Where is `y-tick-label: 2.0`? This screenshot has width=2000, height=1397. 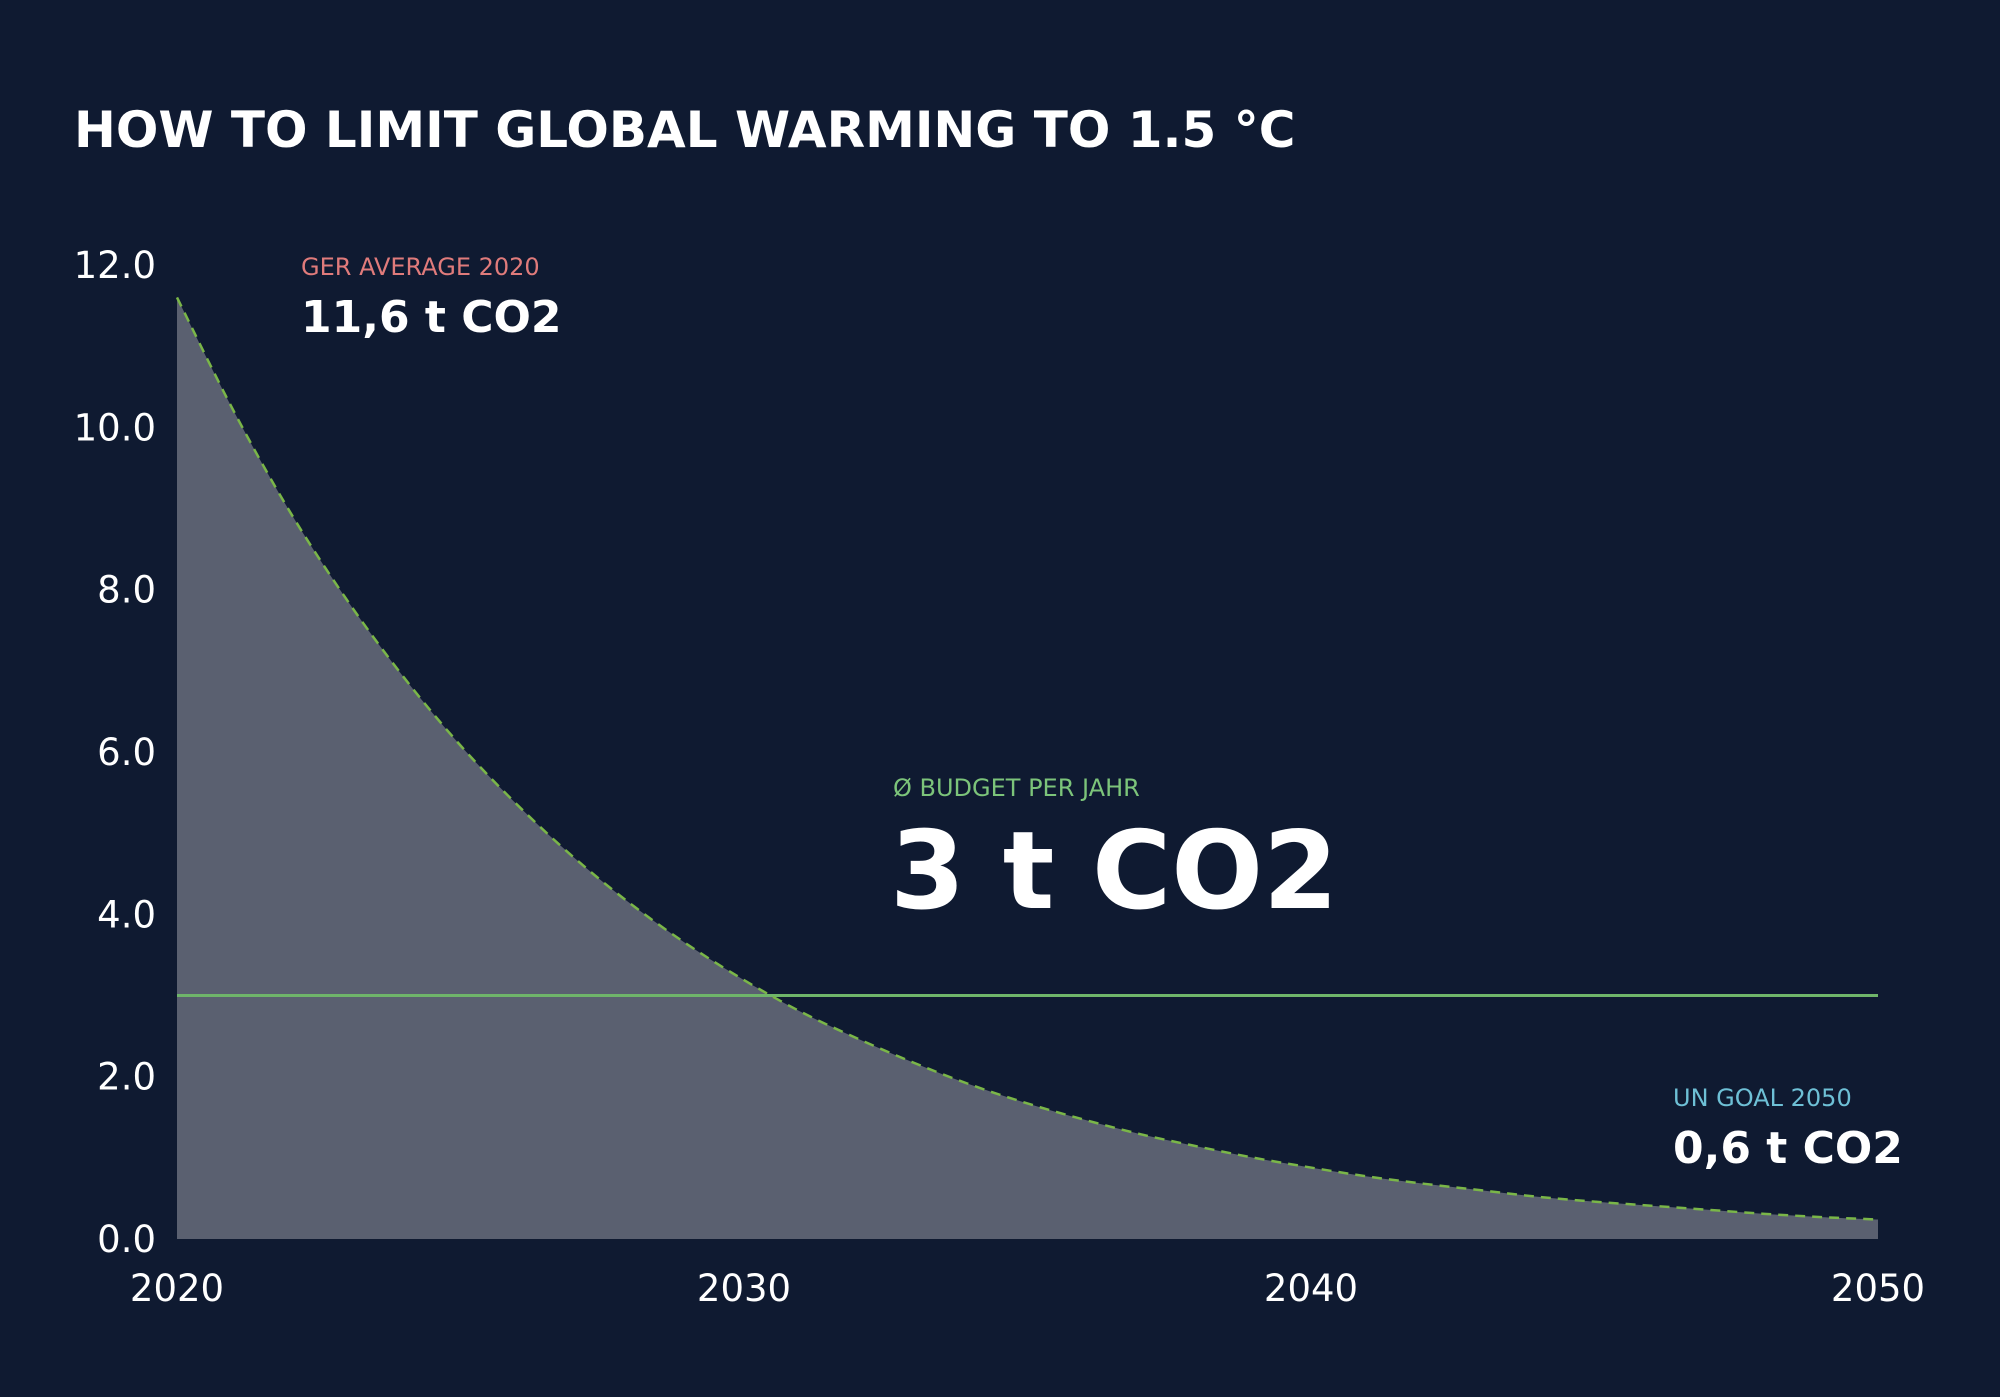 y-tick-label: 2.0 is located at coordinates (126, 1077).